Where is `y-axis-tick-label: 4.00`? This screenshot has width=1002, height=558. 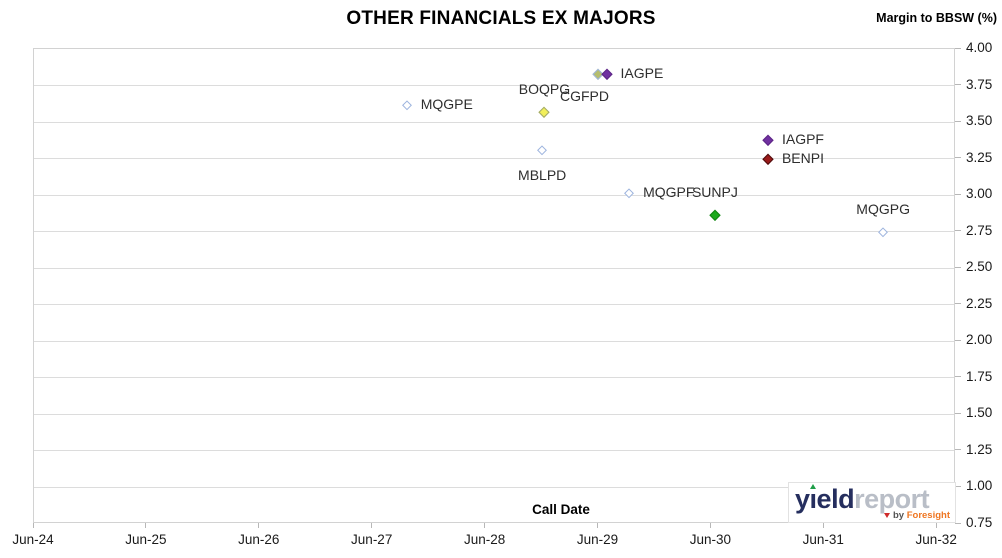 y-axis-tick-label: 4.00 is located at coordinates (979, 47).